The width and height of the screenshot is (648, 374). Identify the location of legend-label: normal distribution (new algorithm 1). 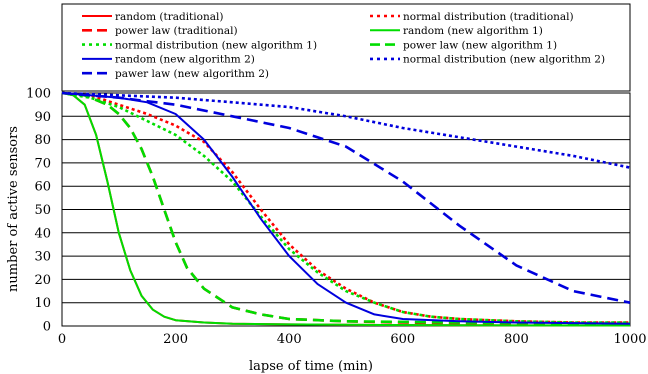
(216, 45).